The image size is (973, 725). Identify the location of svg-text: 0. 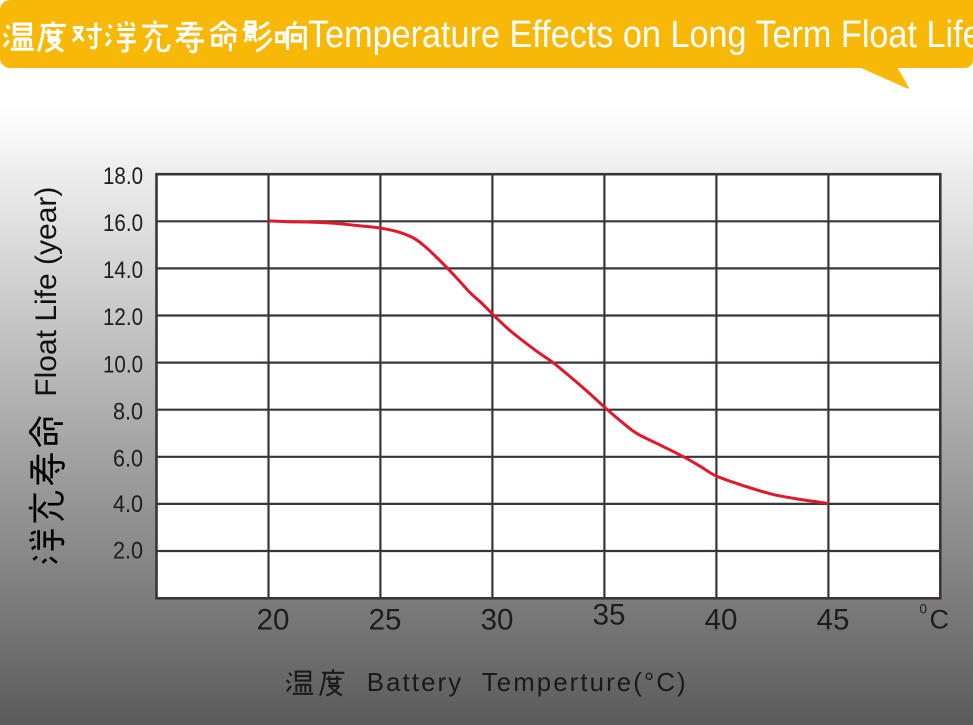
(924, 609).